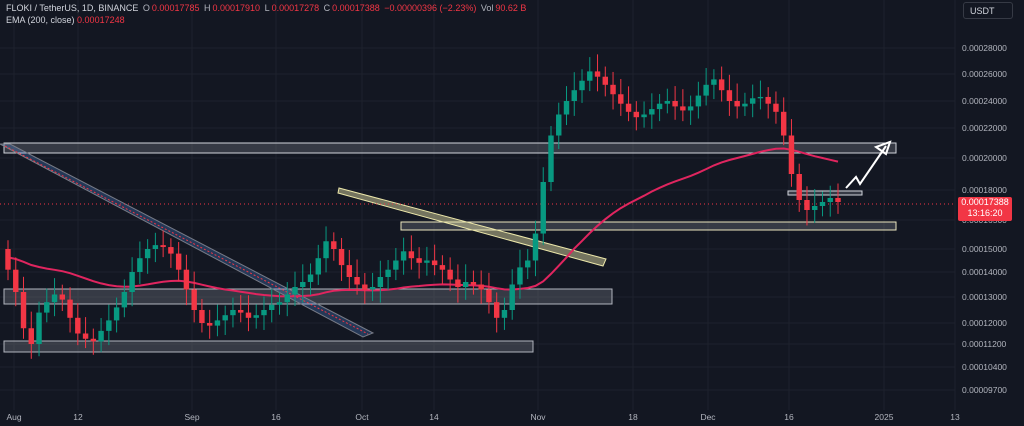 This screenshot has height=426, width=1024. Describe the element at coordinates (984, 367) in the screenshot. I see `y-tick-label: 0.00010400` at that location.